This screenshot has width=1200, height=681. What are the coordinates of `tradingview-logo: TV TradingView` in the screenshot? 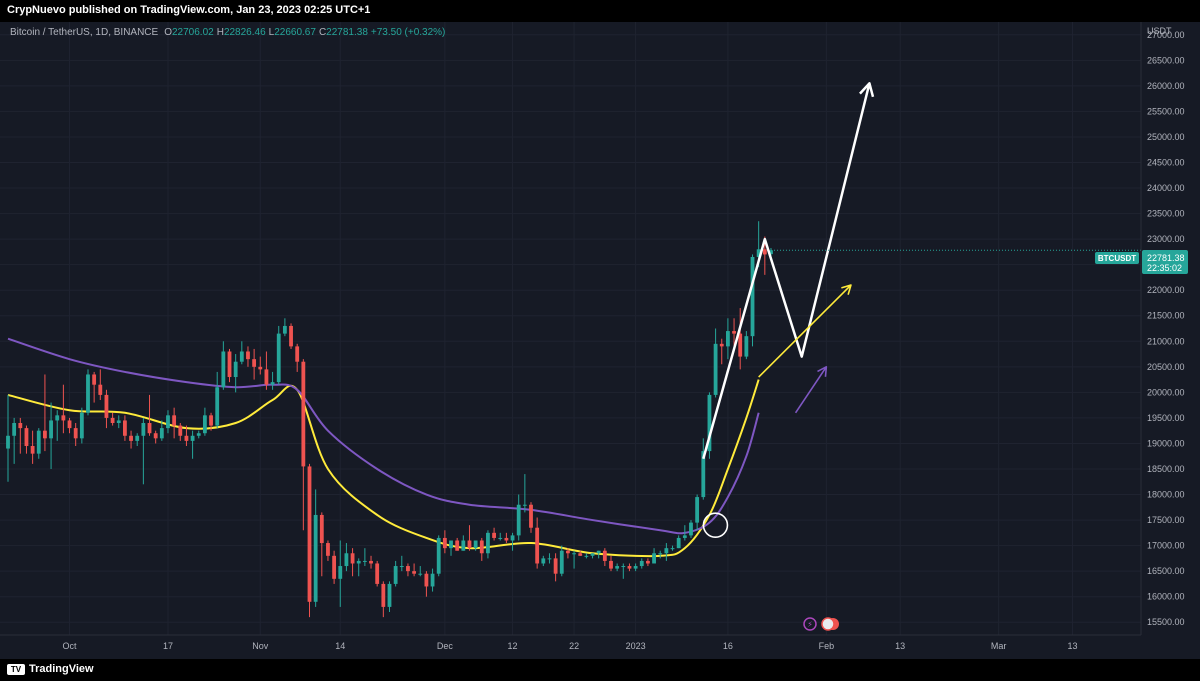 It's located at (50, 669).